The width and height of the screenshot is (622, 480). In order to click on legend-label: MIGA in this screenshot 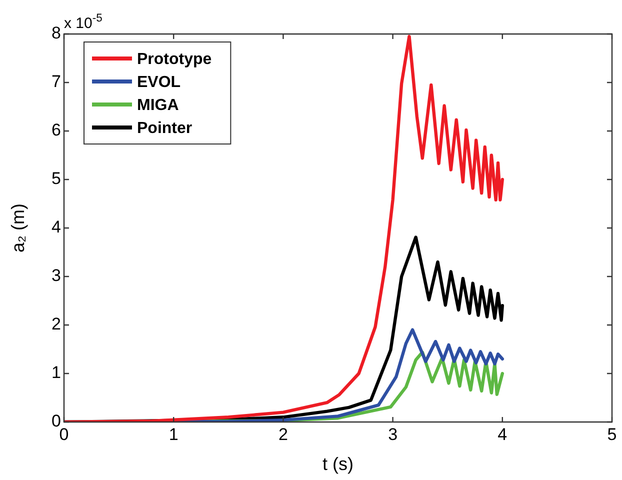, I will do `click(158, 105)`.